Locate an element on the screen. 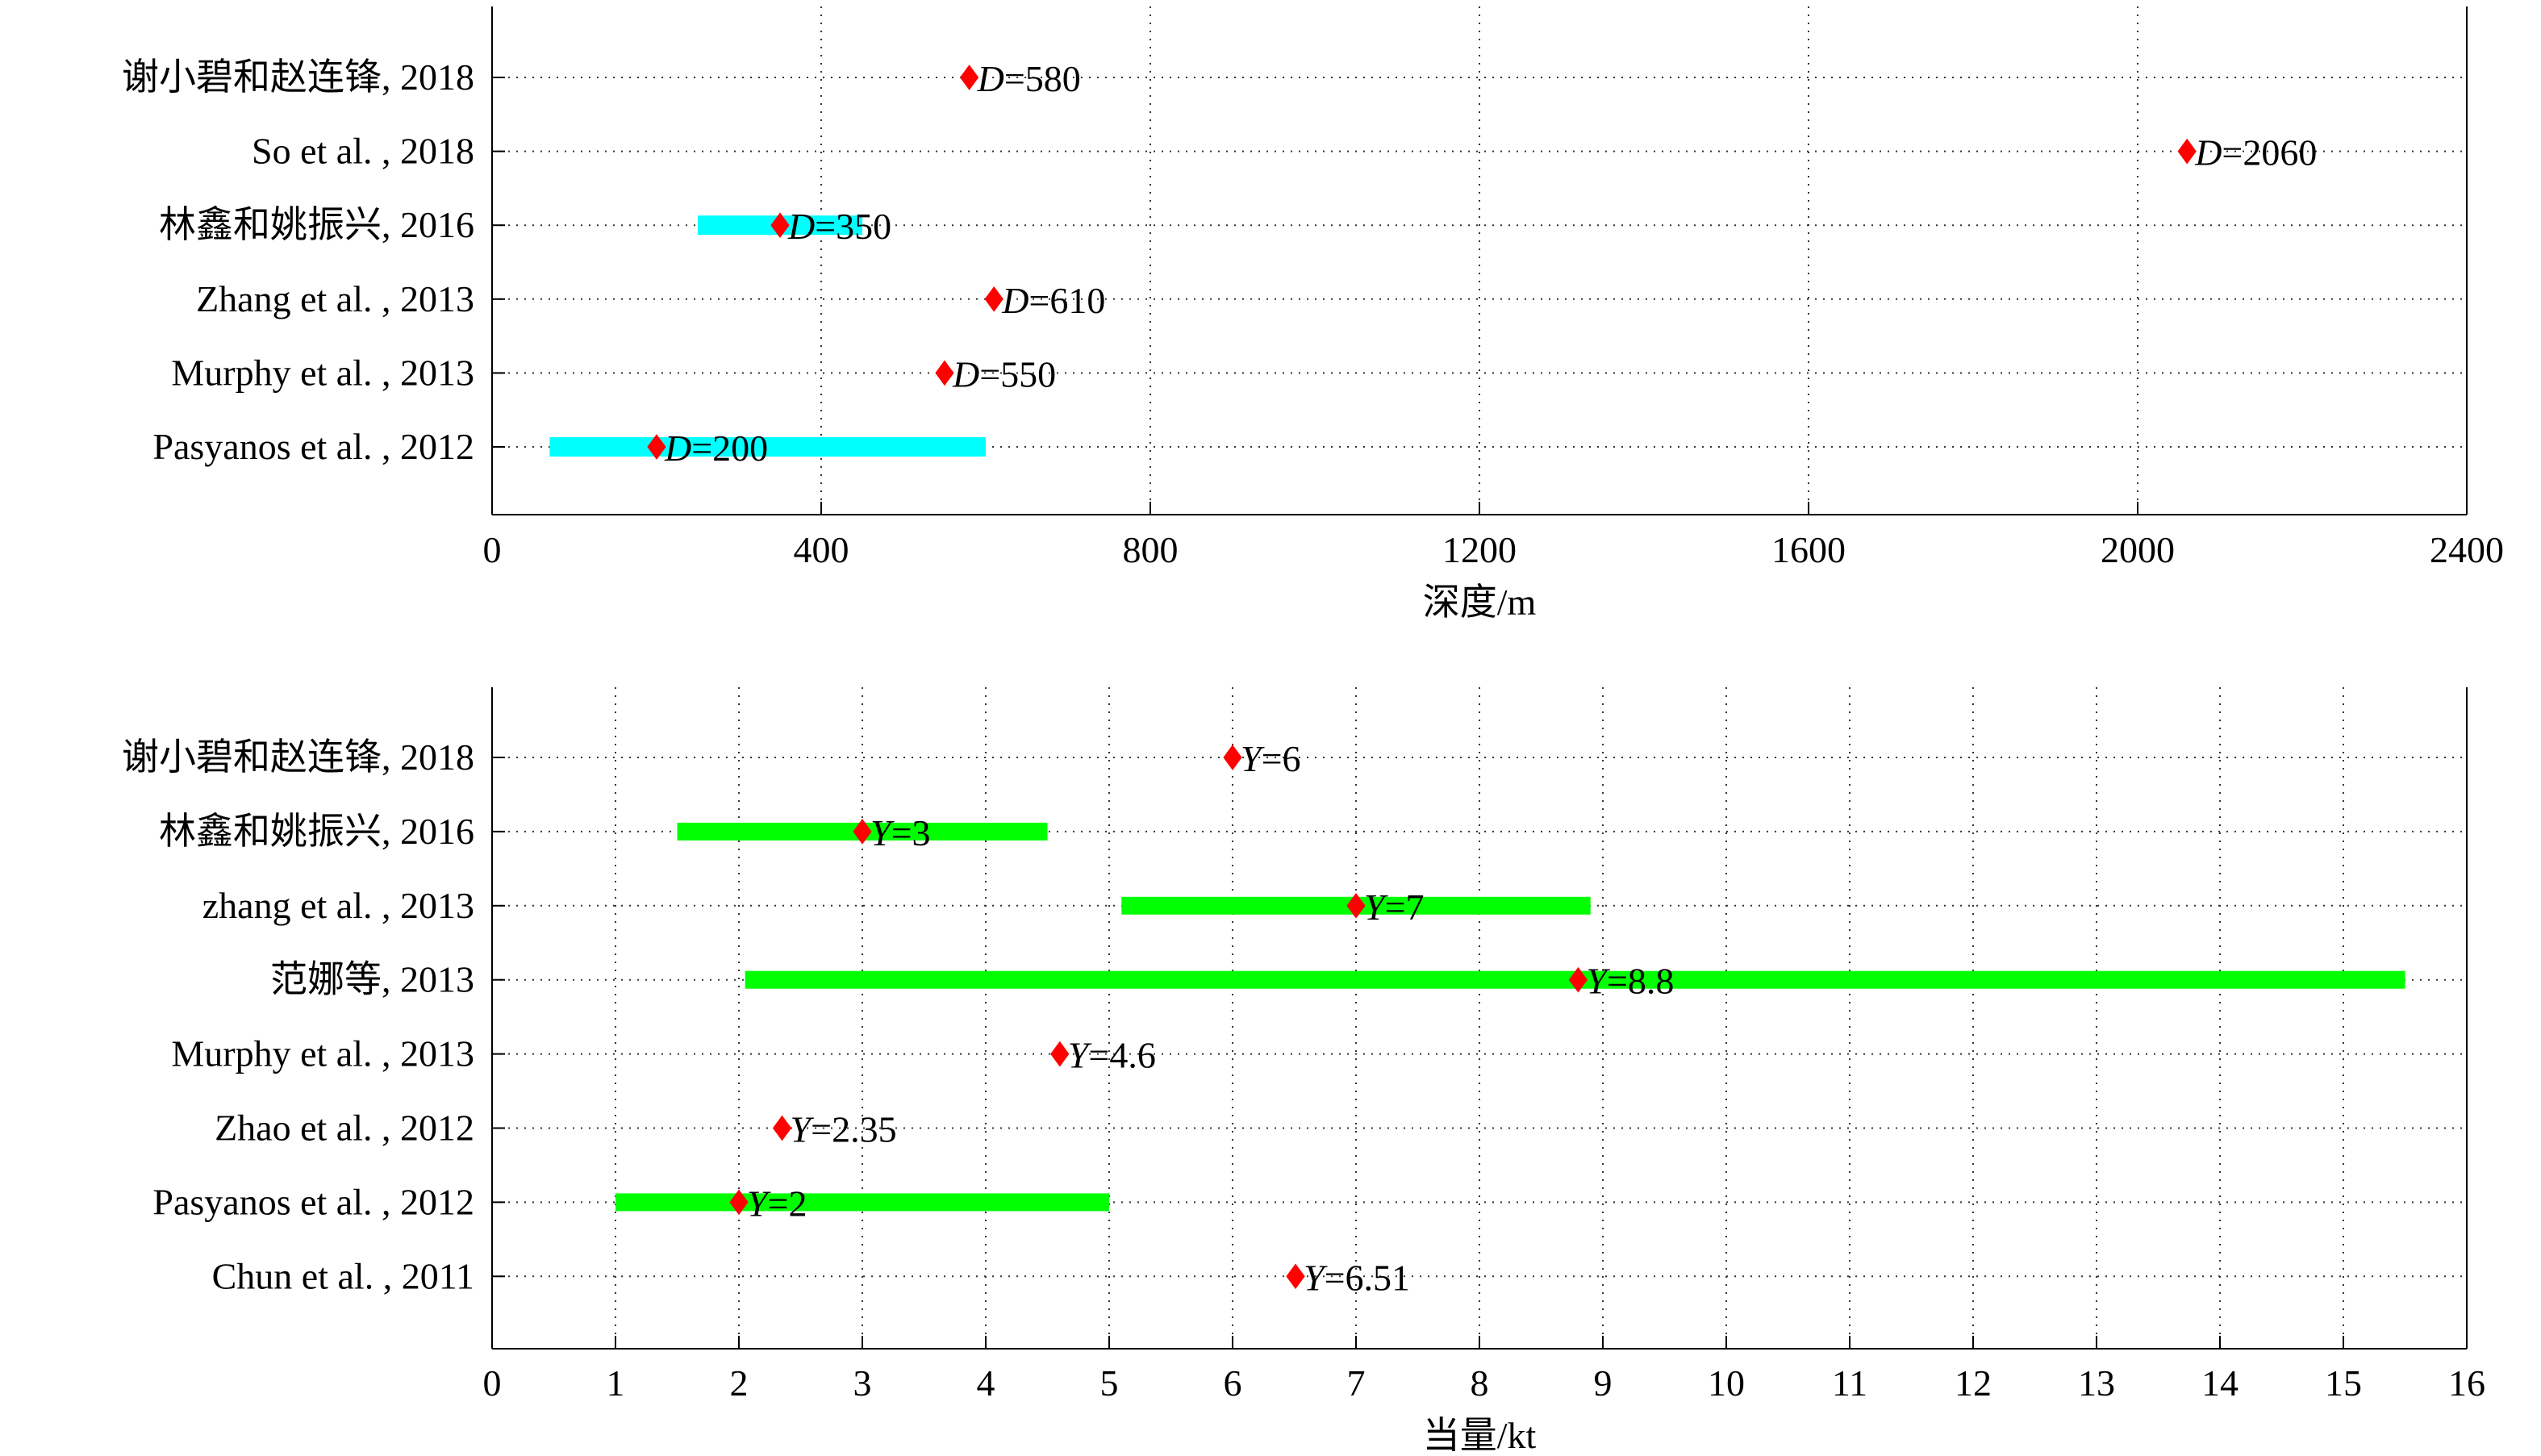 This screenshot has width=2541, height=1456. x-tick-label: 15 is located at coordinates (2344, 1383).